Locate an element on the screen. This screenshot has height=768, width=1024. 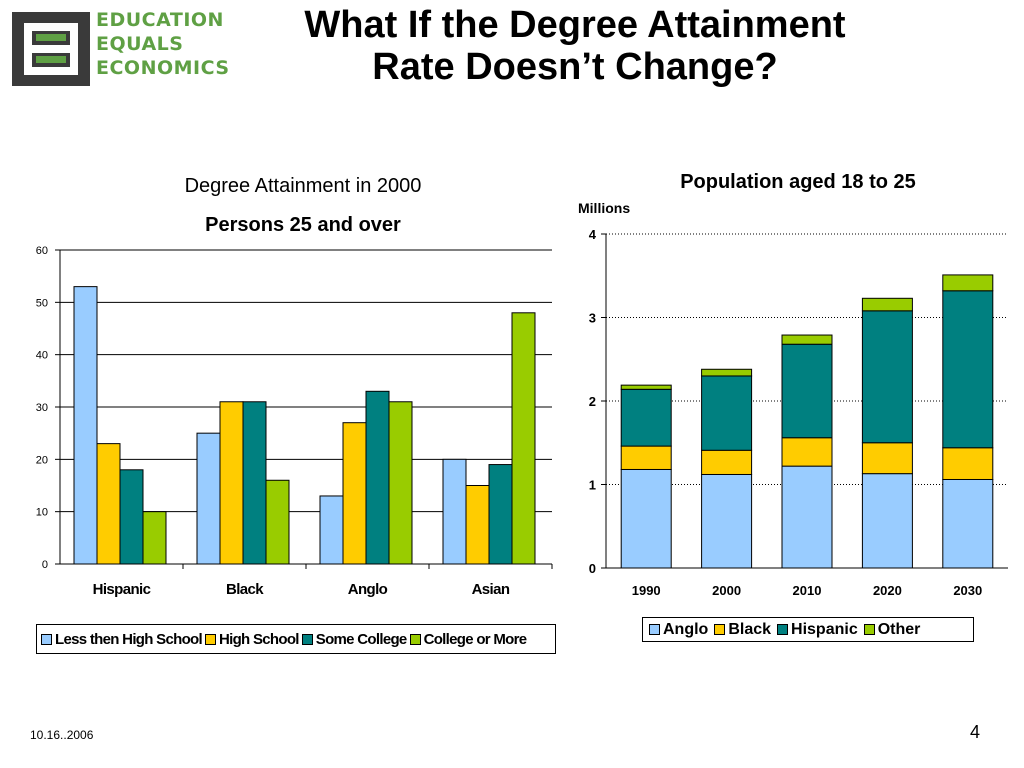
logo-line-equals: EQUALS is located at coordinates (140, 44).